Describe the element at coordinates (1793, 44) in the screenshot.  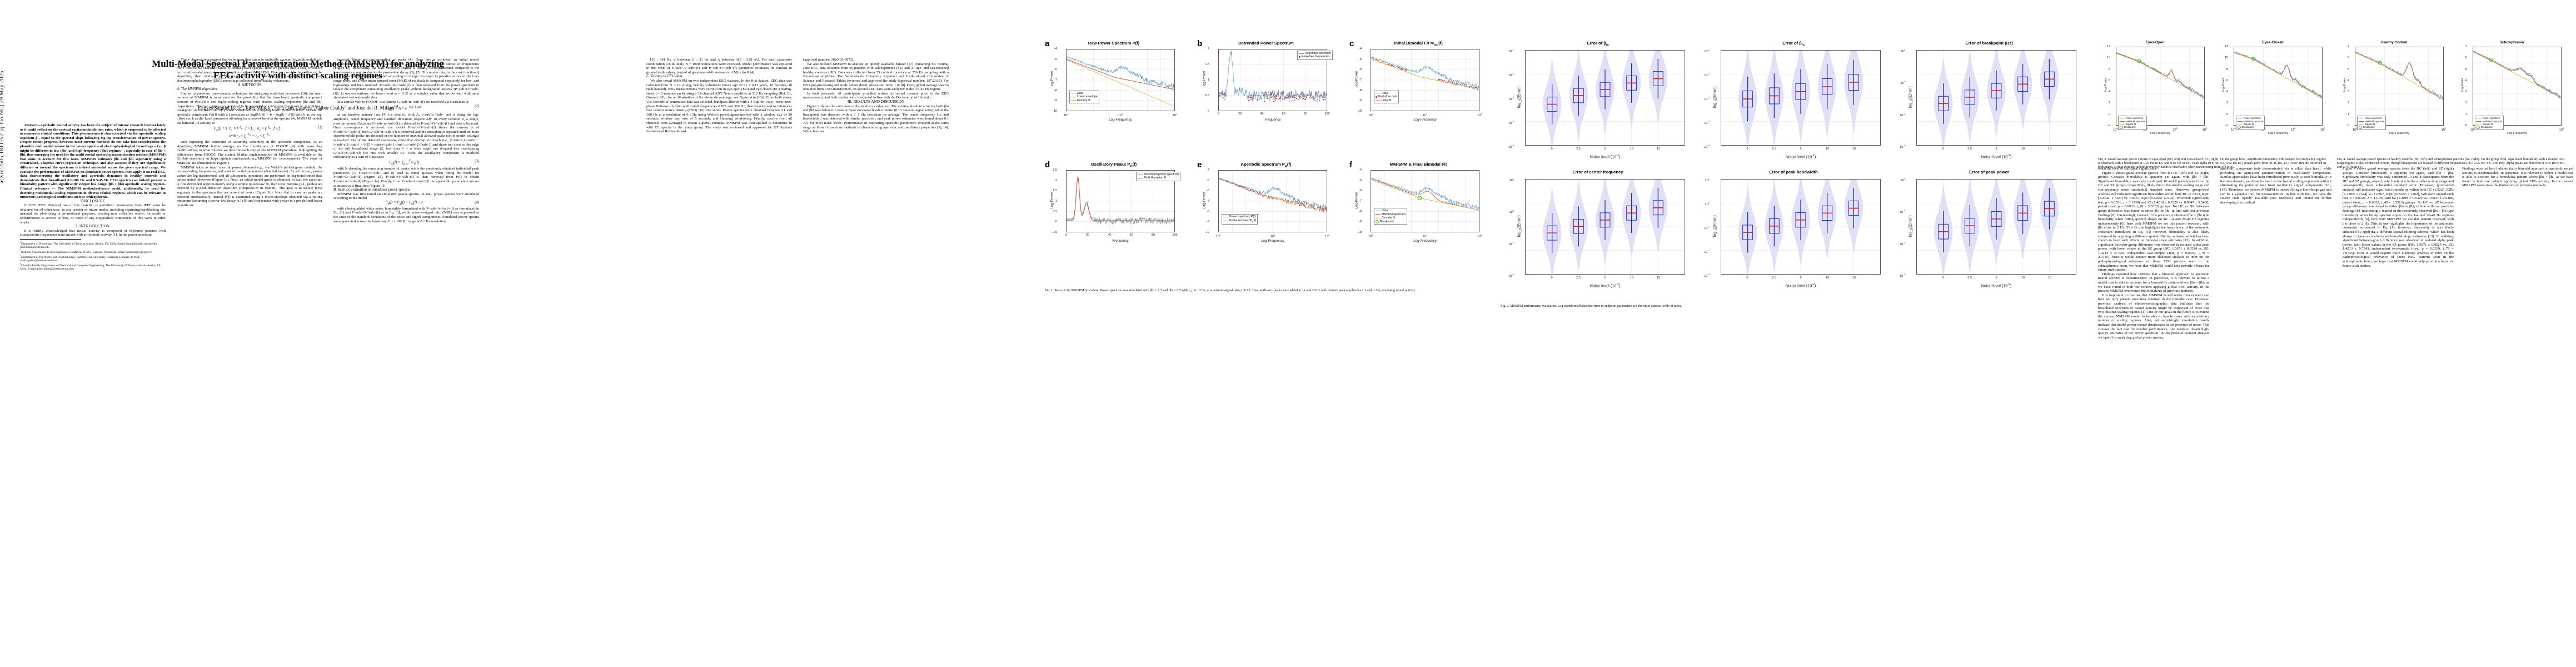
I see `panel-title: Error of βhi` at that location.